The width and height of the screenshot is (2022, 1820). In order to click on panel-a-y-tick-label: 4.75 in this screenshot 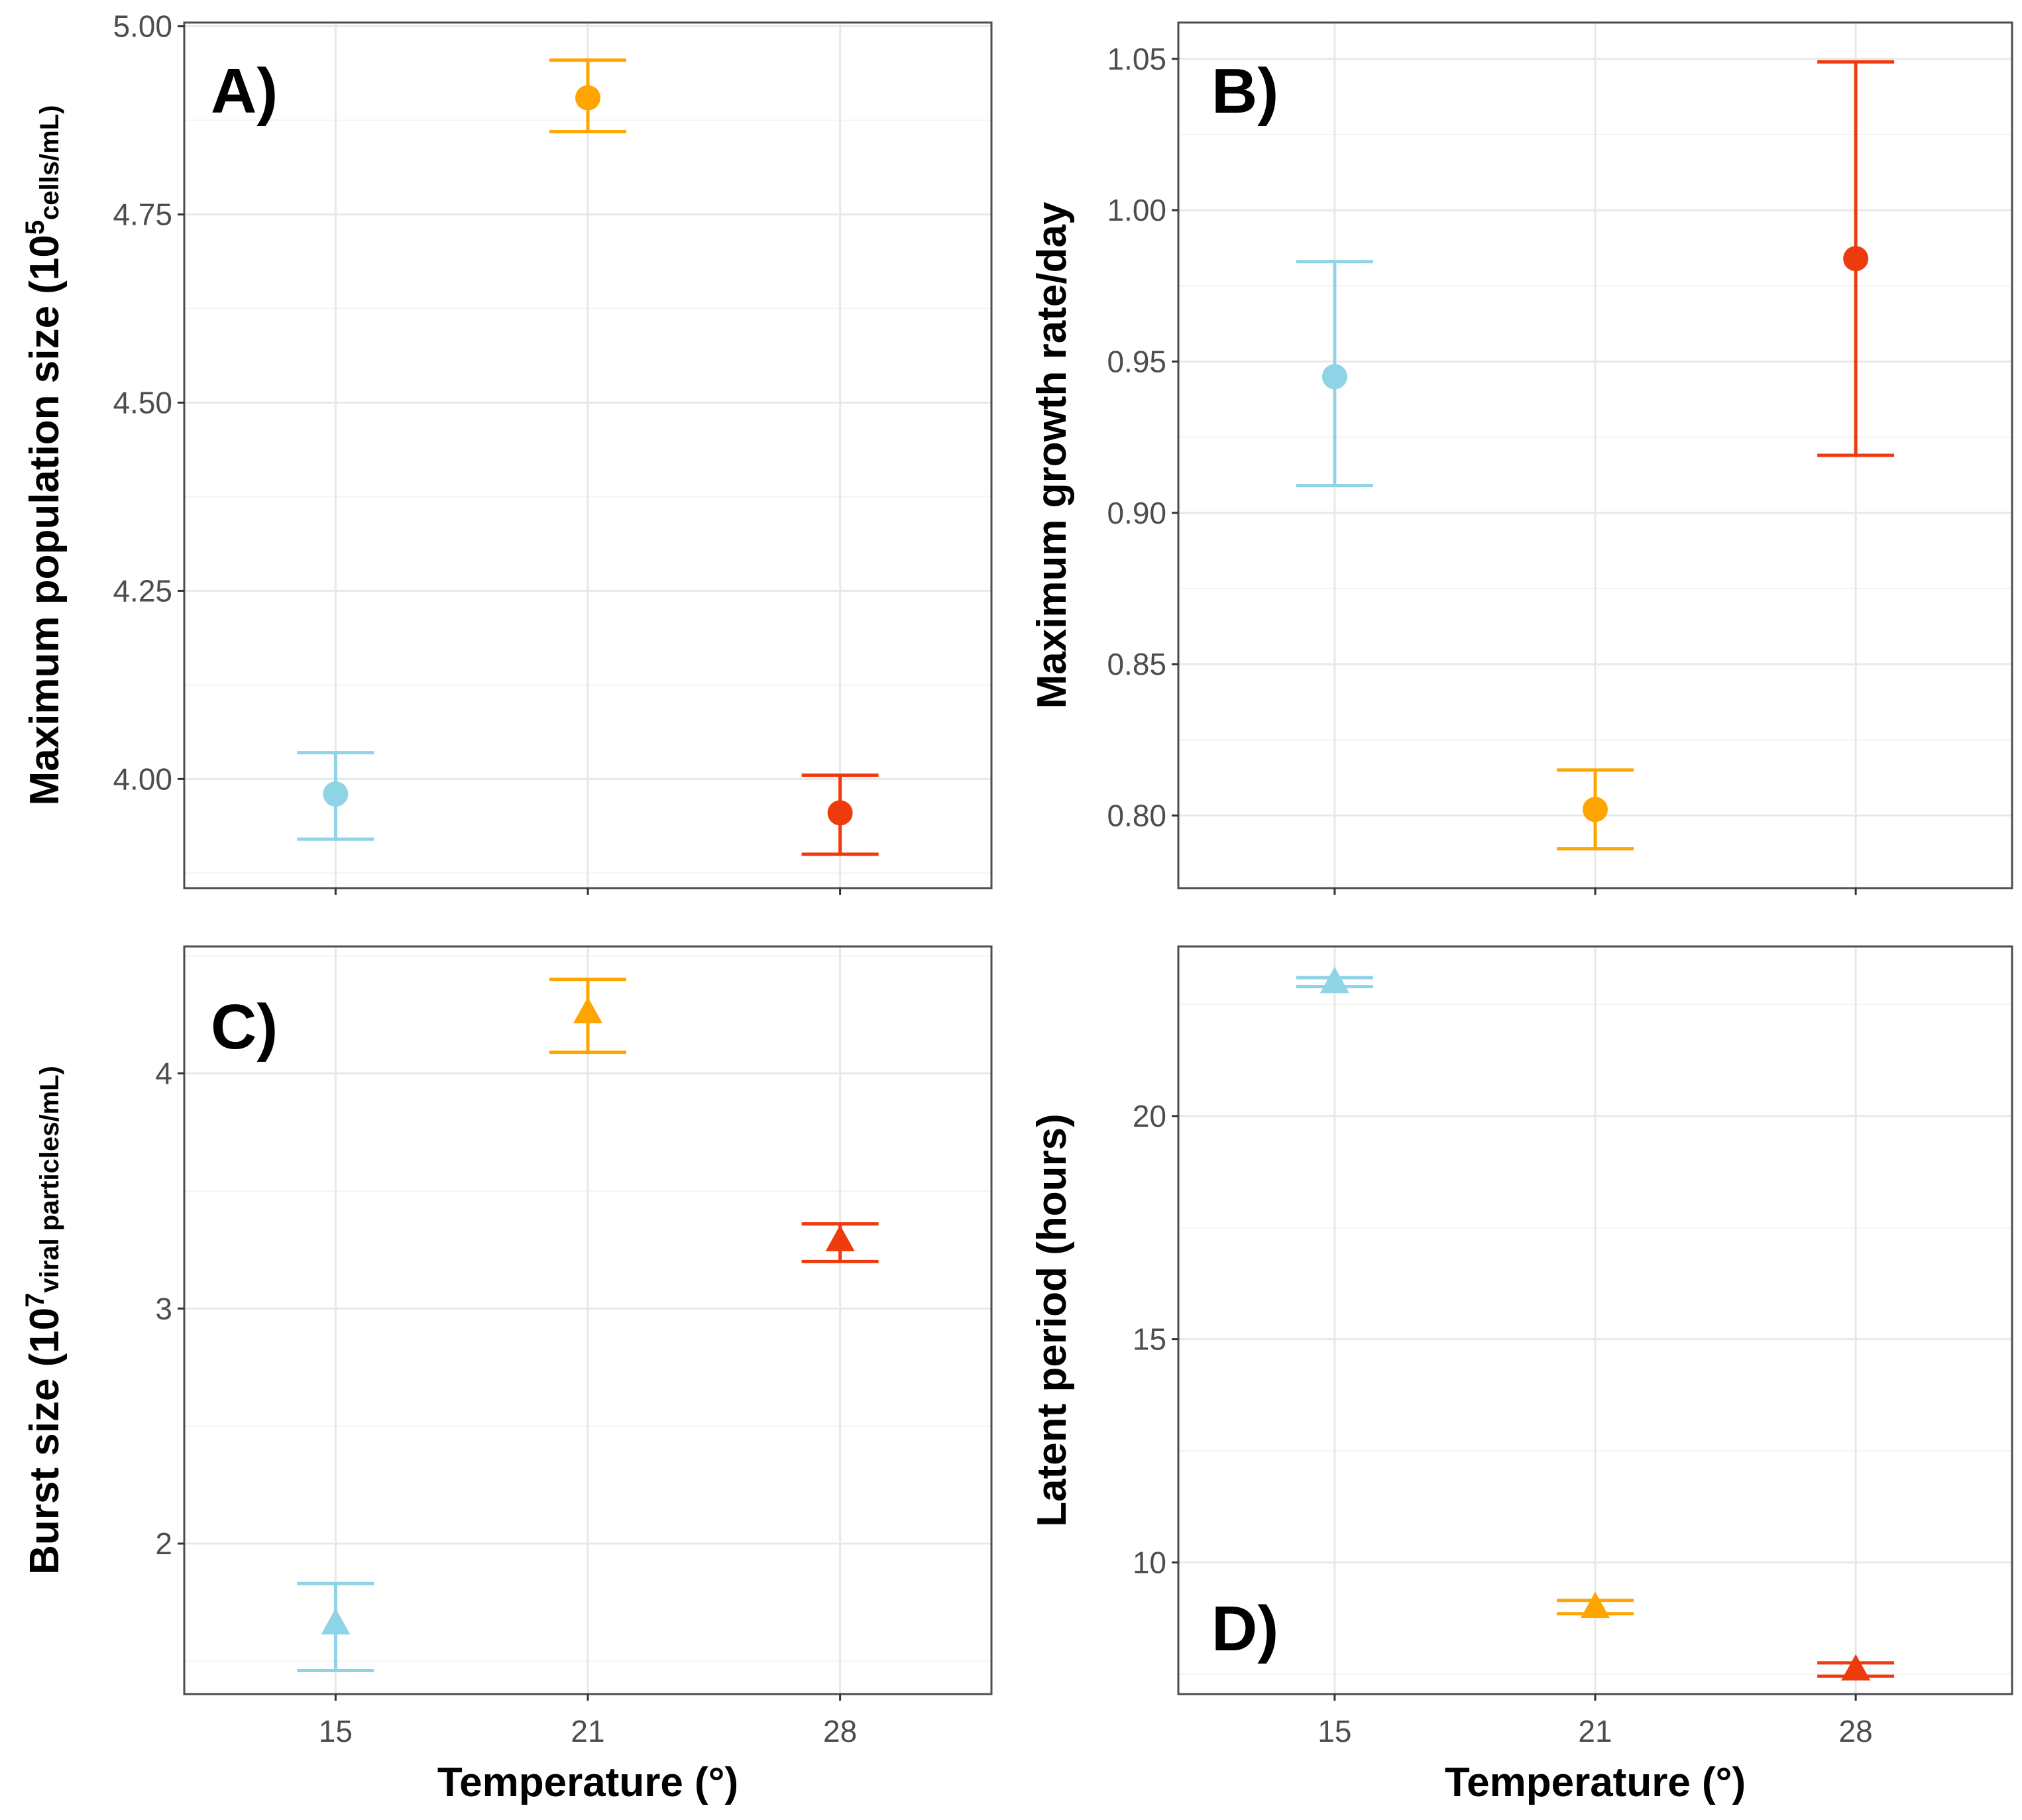, I will do `click(142, 215)`.